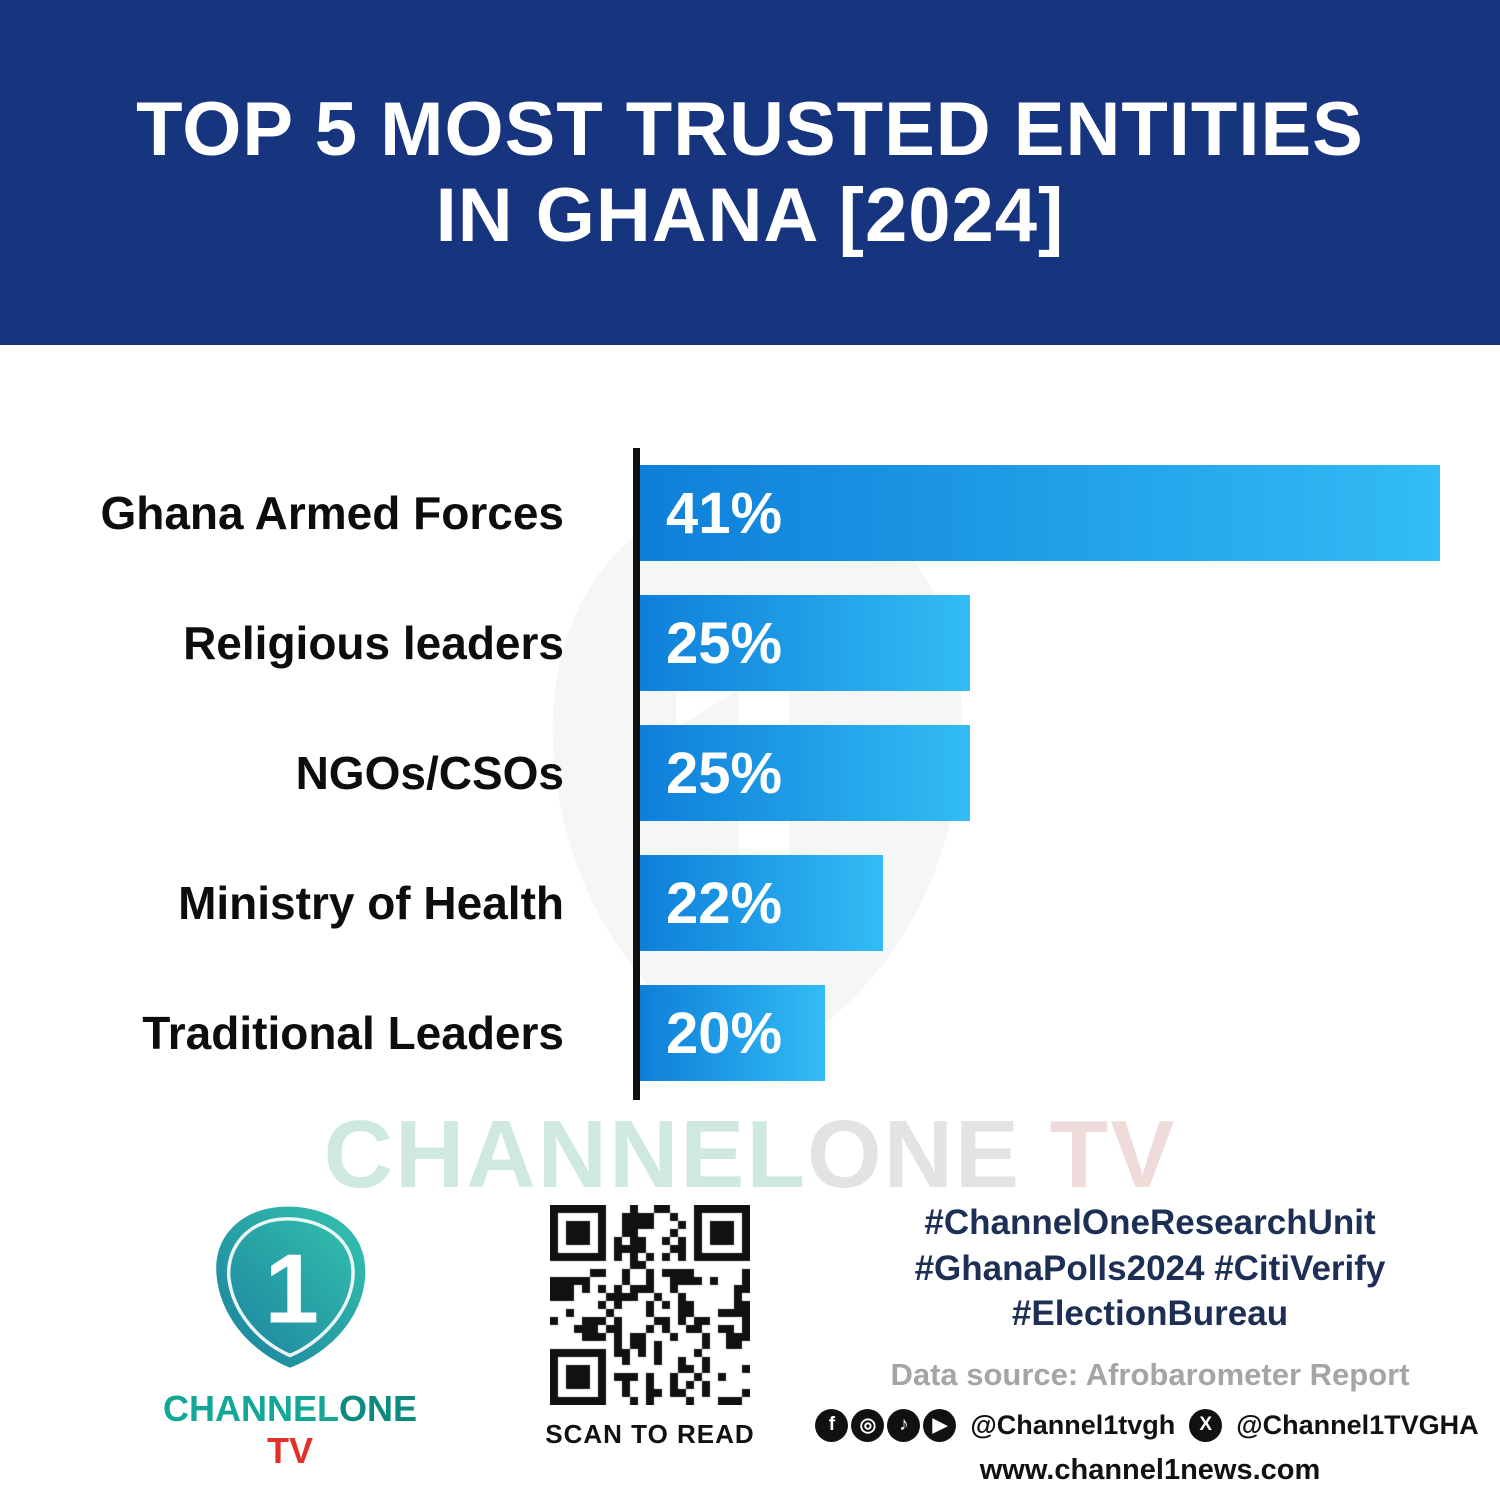 The width and height of the screenshot is (1500, 1500). I want to click on watermark-tv: TV, so click(1099, 1154).